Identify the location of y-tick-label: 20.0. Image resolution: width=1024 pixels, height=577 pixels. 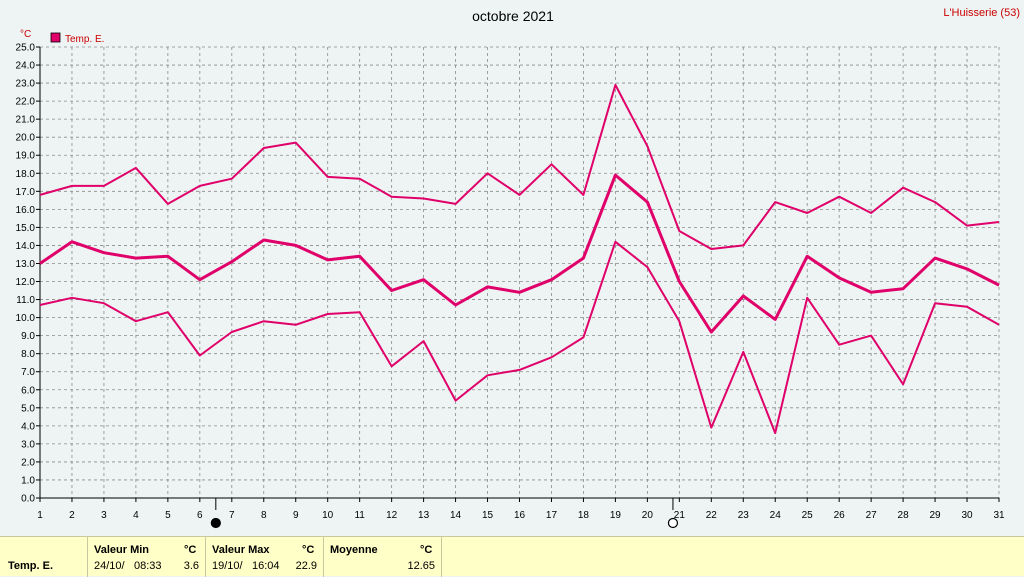
(26, 138).